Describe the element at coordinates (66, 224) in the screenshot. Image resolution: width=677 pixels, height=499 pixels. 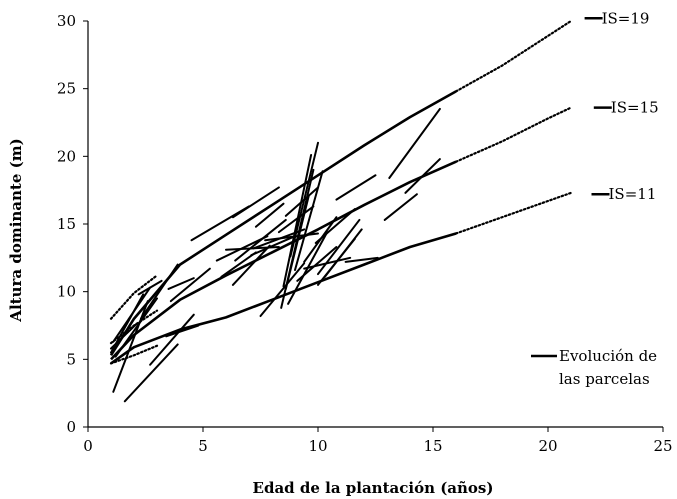
I see `y-tick-label: 15` at that location.